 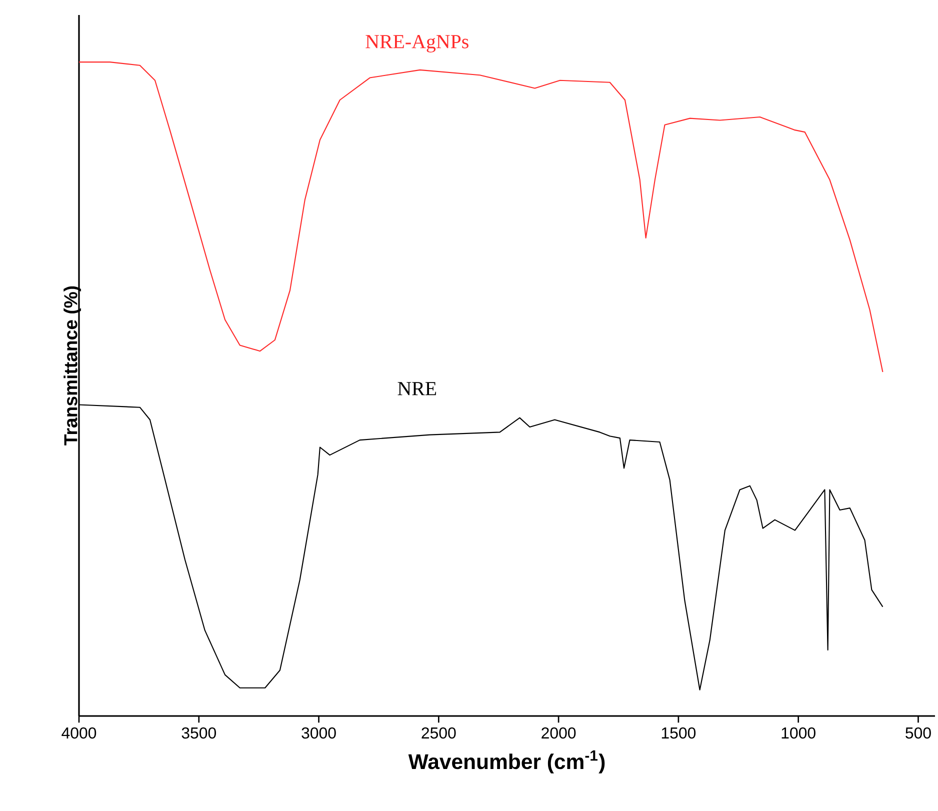 I want to click on x-tick-label: 4000, so click(x=79, y=733).